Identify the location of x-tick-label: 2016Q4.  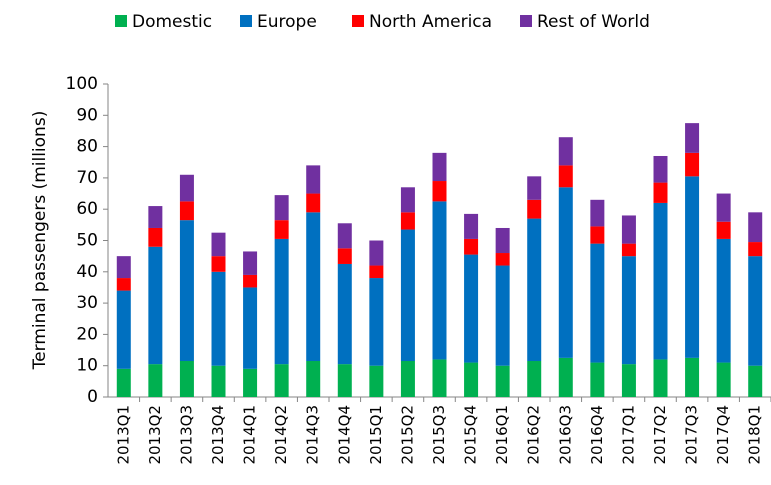
(597, 435).